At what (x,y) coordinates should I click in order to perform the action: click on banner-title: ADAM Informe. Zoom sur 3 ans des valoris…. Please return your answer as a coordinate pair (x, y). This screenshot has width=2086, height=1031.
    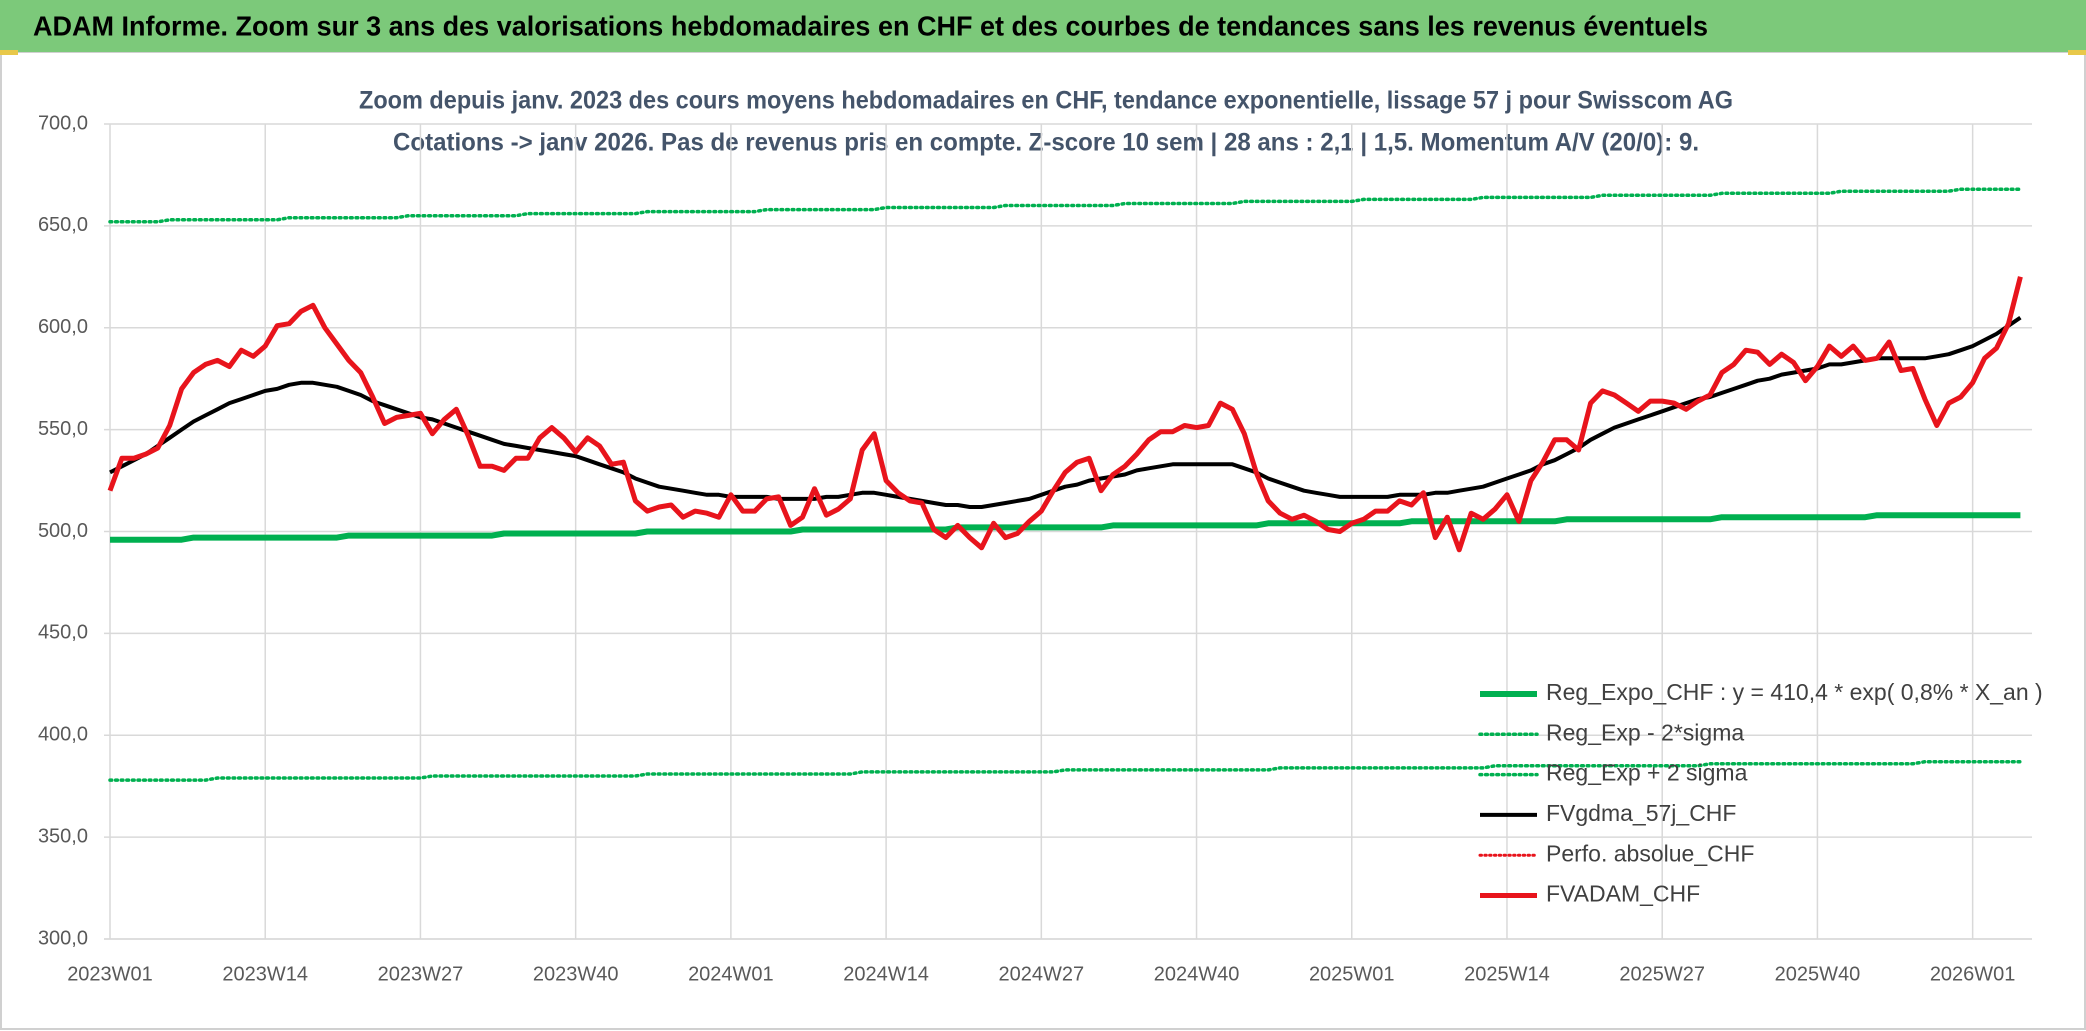
    Looking at the image, I should click on (870, 25).